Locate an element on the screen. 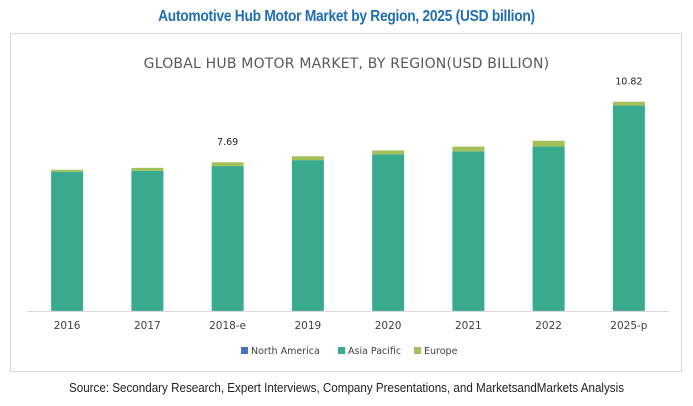 This screenshot has width=693, height=406. data-label-2018-e: 7.69 is located at coordinates (227, 142).